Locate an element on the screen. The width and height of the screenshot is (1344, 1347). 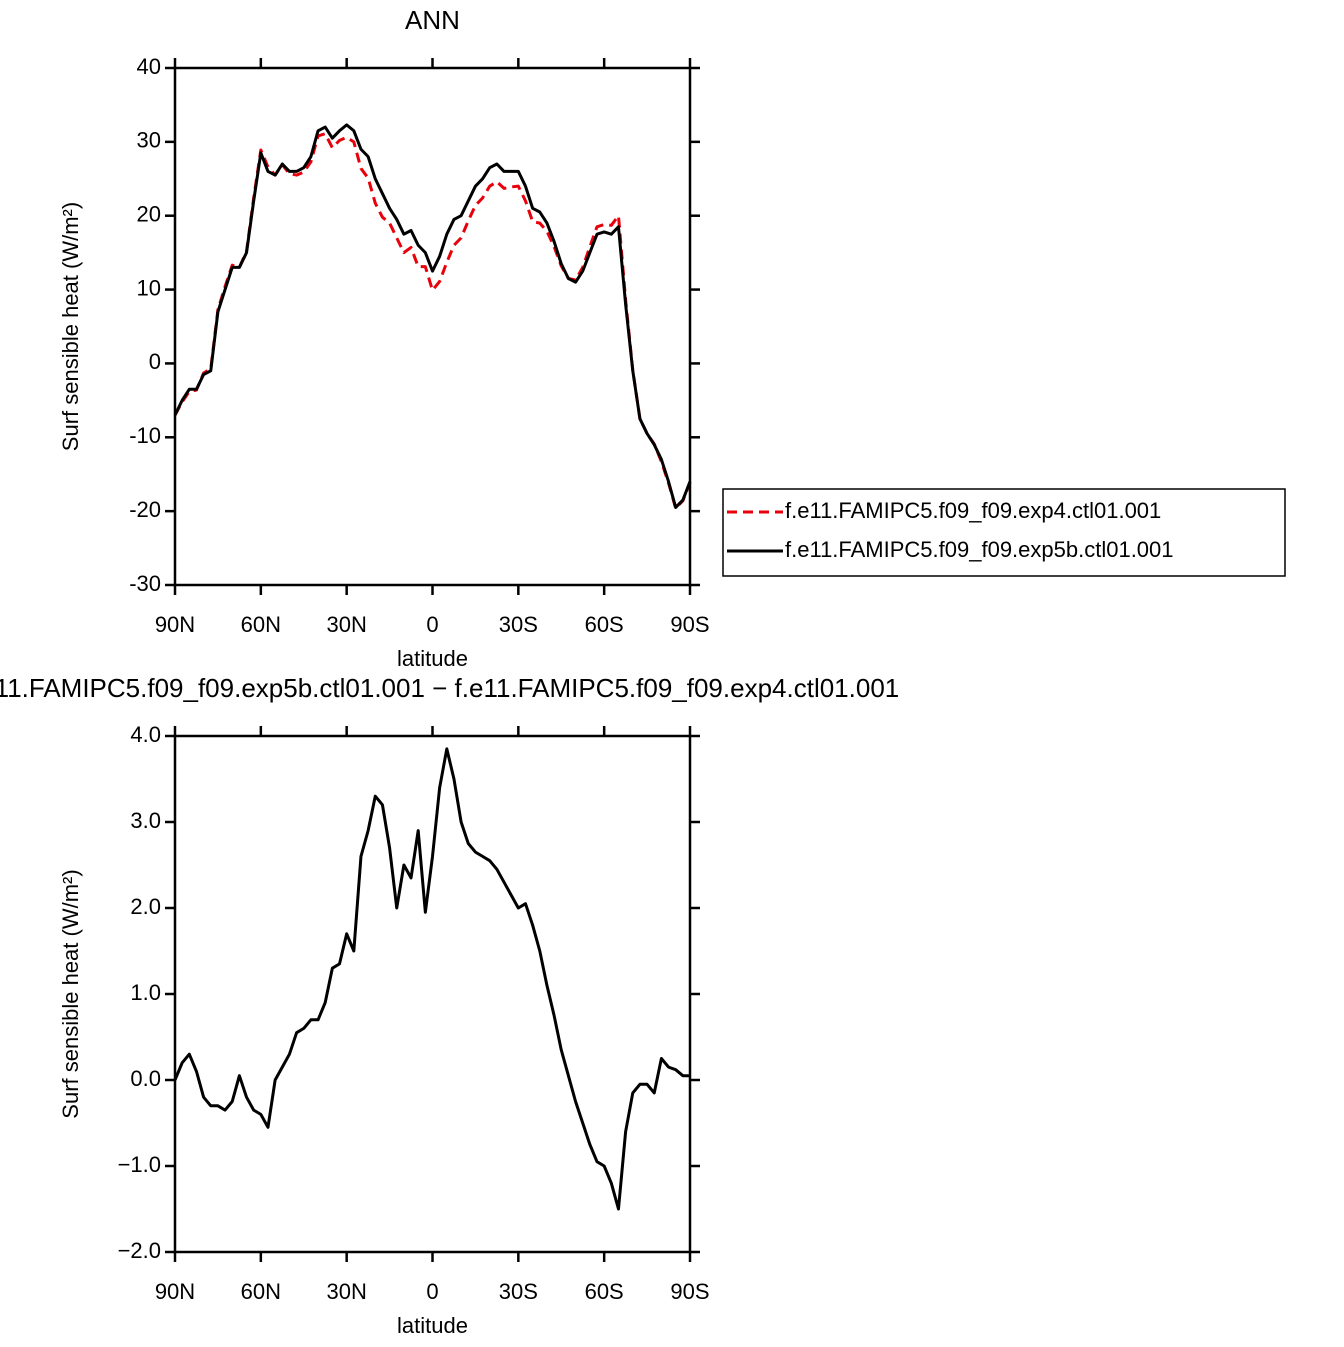
y-tick-label: −2.0 is located at coordinates (139, 1250).